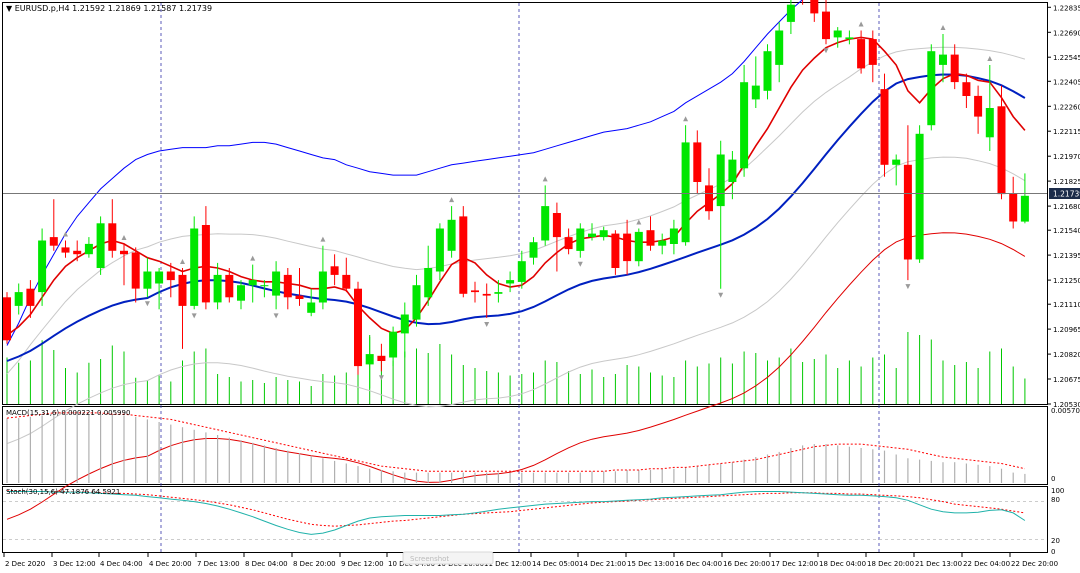 This screenshot has width=1080, height=573. What do you see at coordinates (9, 8) in the screenshot?
I see `symbol-menu-icon: ▼` at bounding box center [9, 8].